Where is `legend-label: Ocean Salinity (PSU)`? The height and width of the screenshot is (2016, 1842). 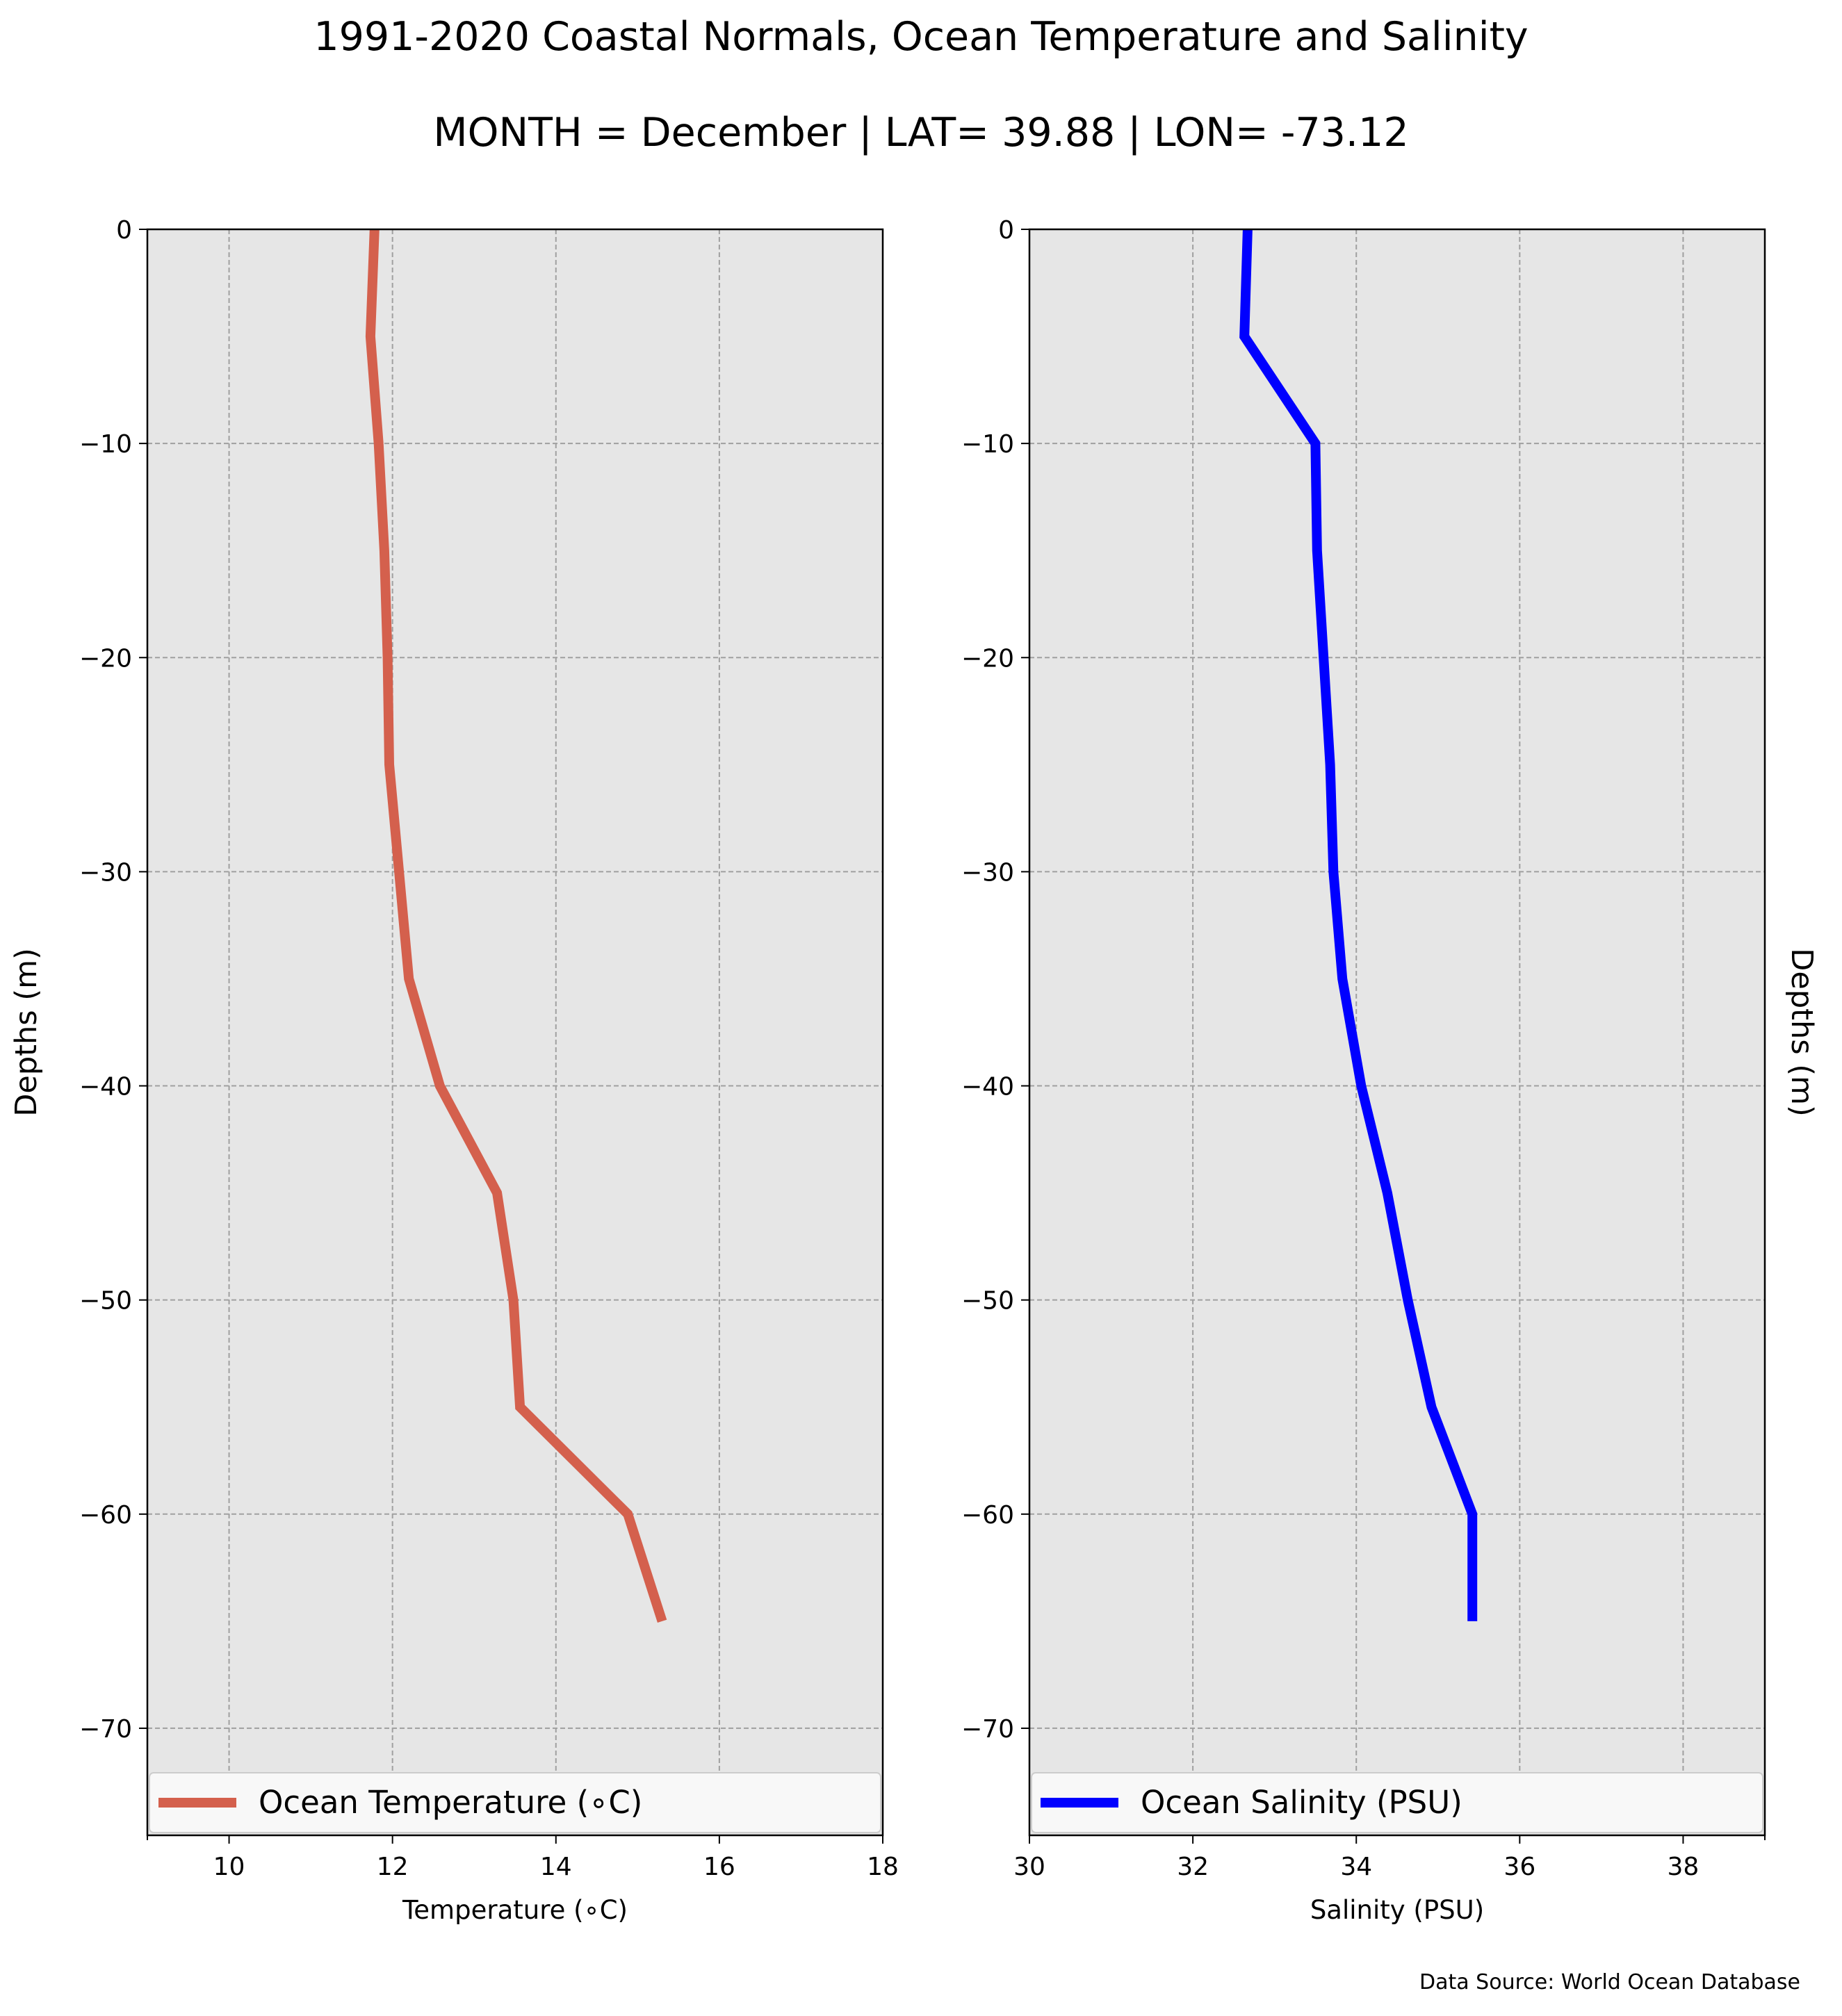
legend-label: Ocean Salinity (PSU) is located at coordinates (1301, 1803).